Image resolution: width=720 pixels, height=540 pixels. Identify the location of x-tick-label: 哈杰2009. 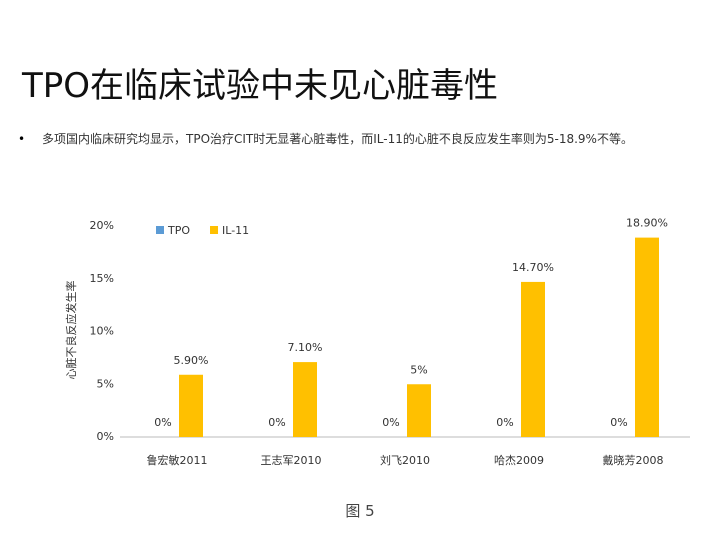
(519, 460).